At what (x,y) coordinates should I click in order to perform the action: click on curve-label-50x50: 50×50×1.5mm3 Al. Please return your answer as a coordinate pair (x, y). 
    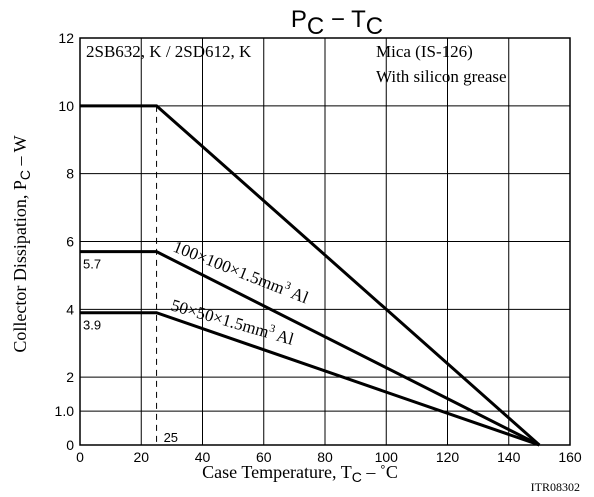
    Looking at the image, I should click on (233, 322).